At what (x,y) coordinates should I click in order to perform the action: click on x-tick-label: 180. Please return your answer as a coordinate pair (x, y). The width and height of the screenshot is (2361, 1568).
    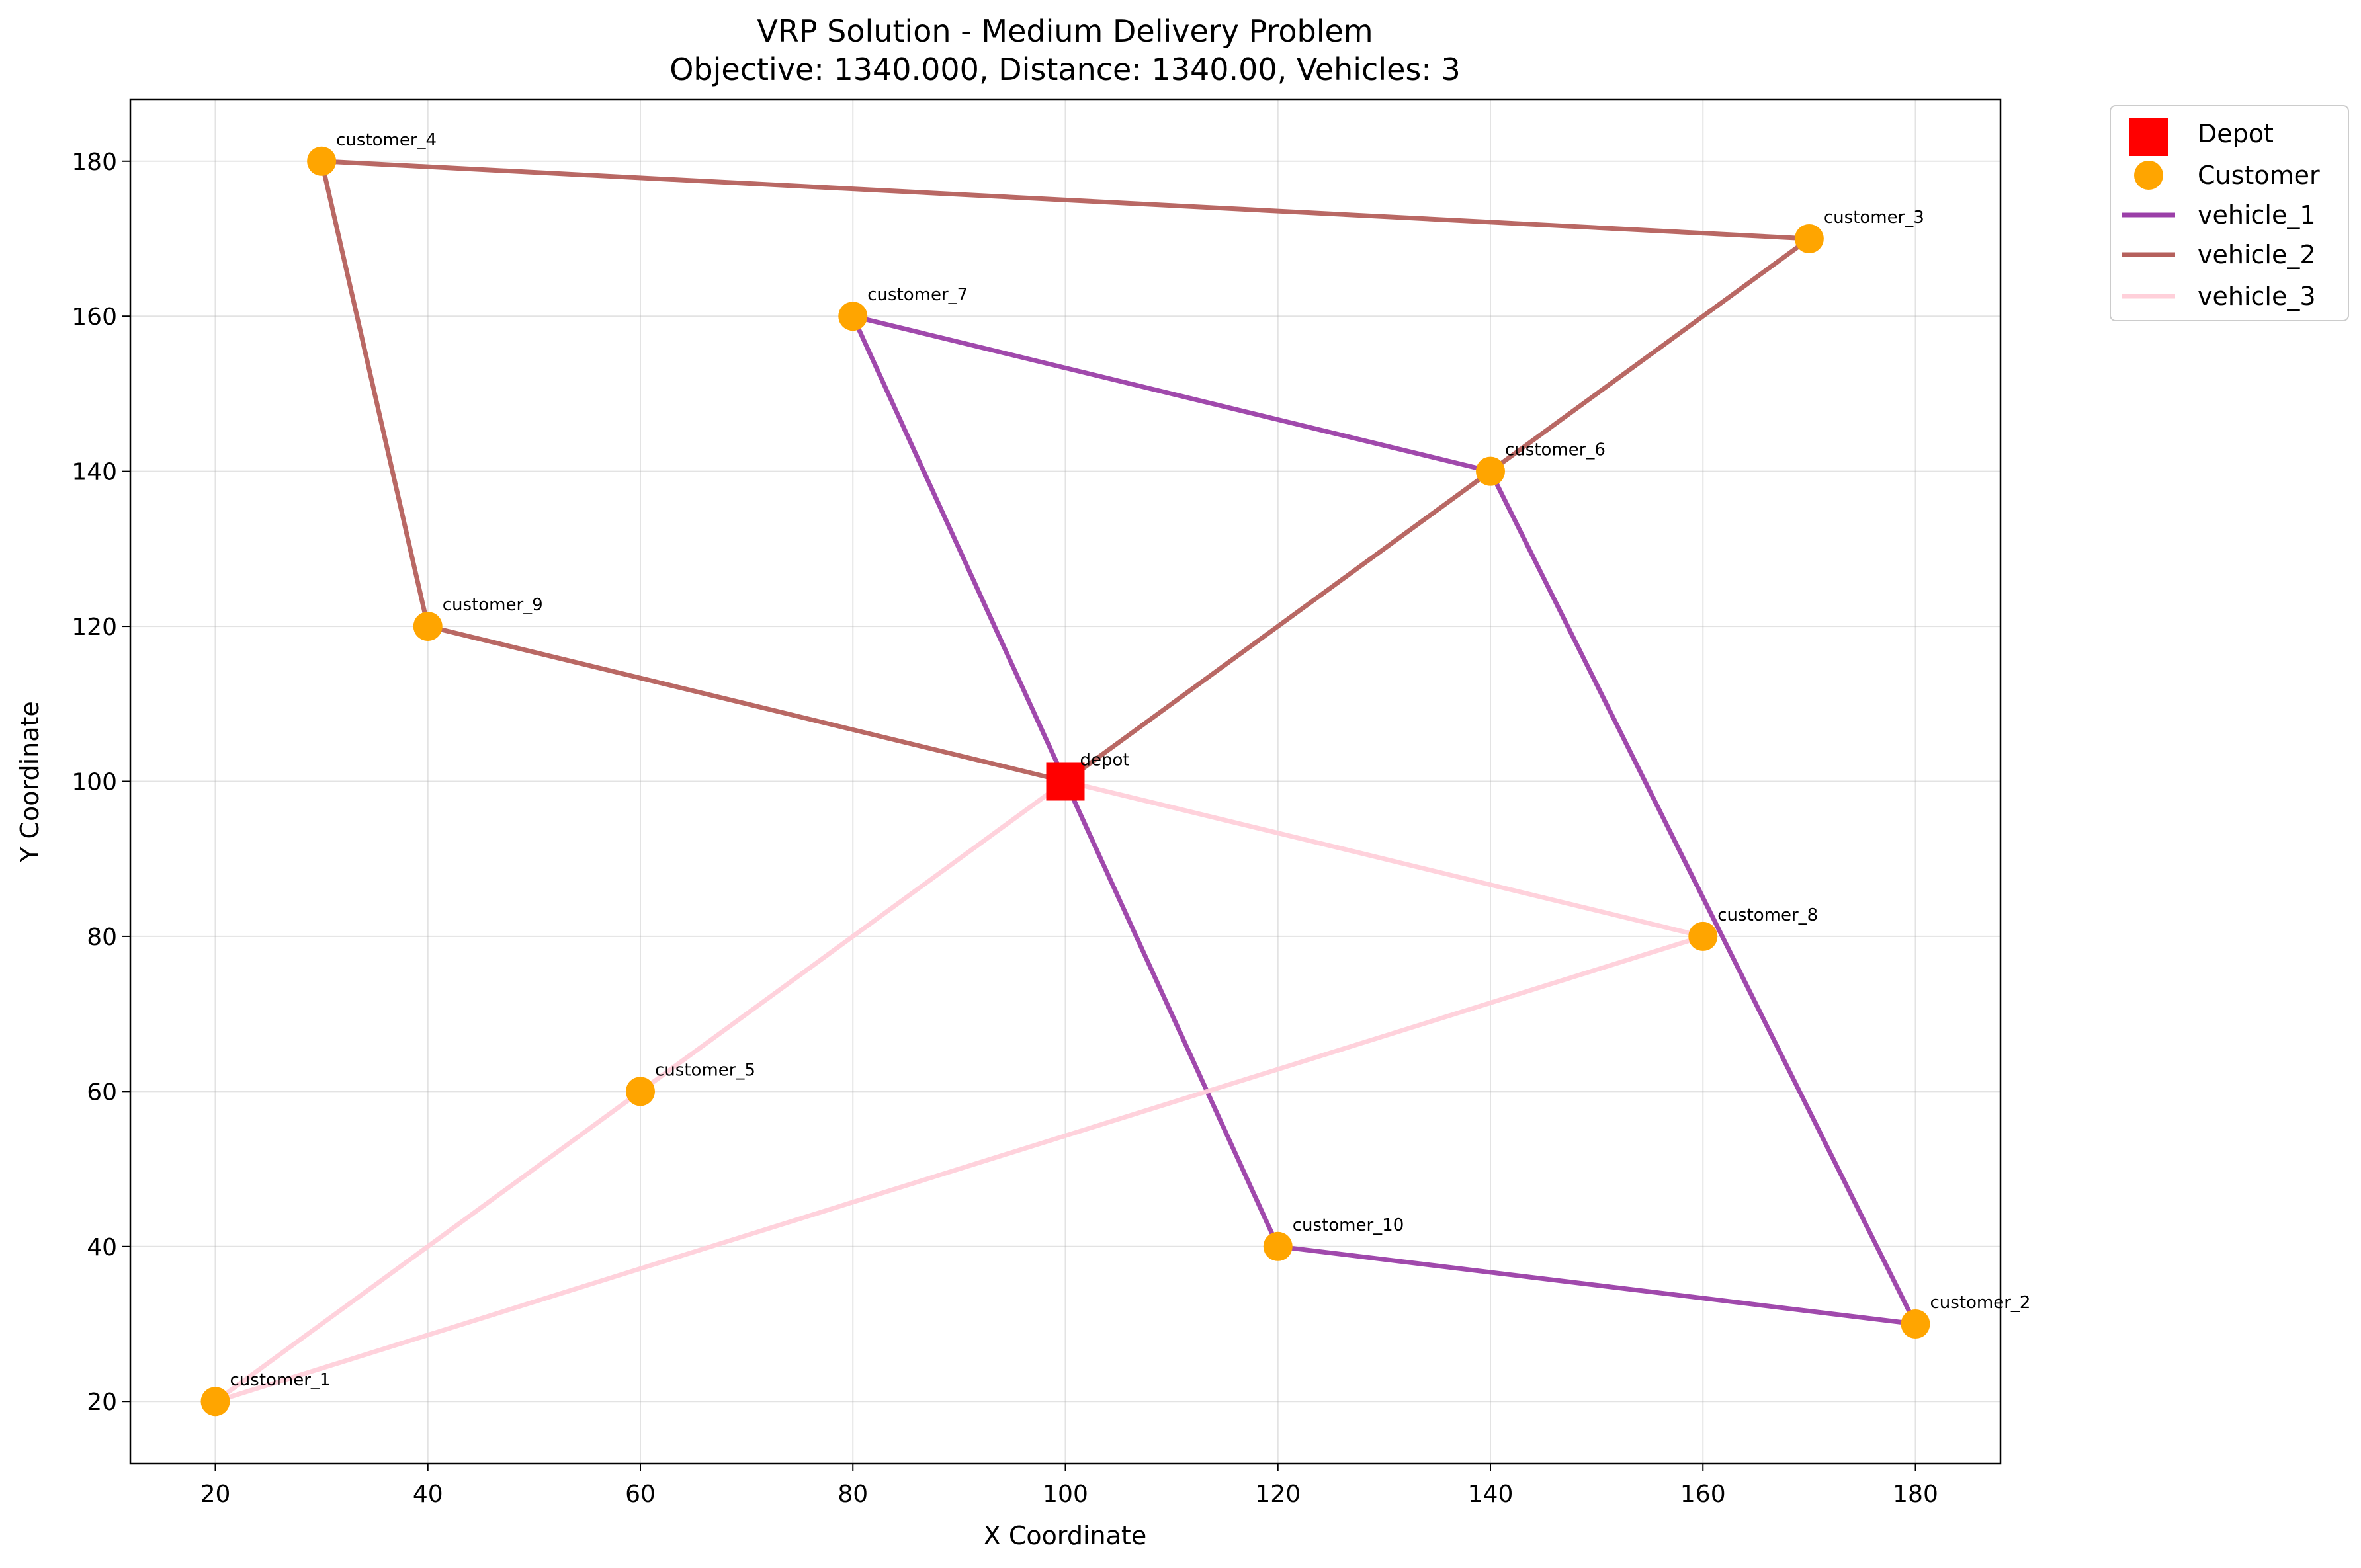
    Looking at the image, I should click on (1916, 1494).